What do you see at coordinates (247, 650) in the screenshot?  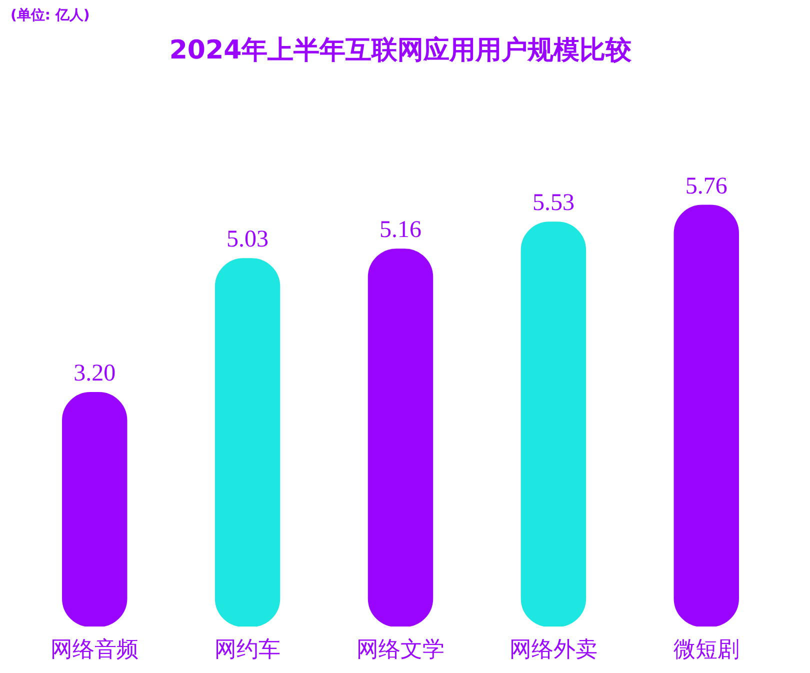 I see `x-tick-label: 网约车` at bounding box center [247, 650].